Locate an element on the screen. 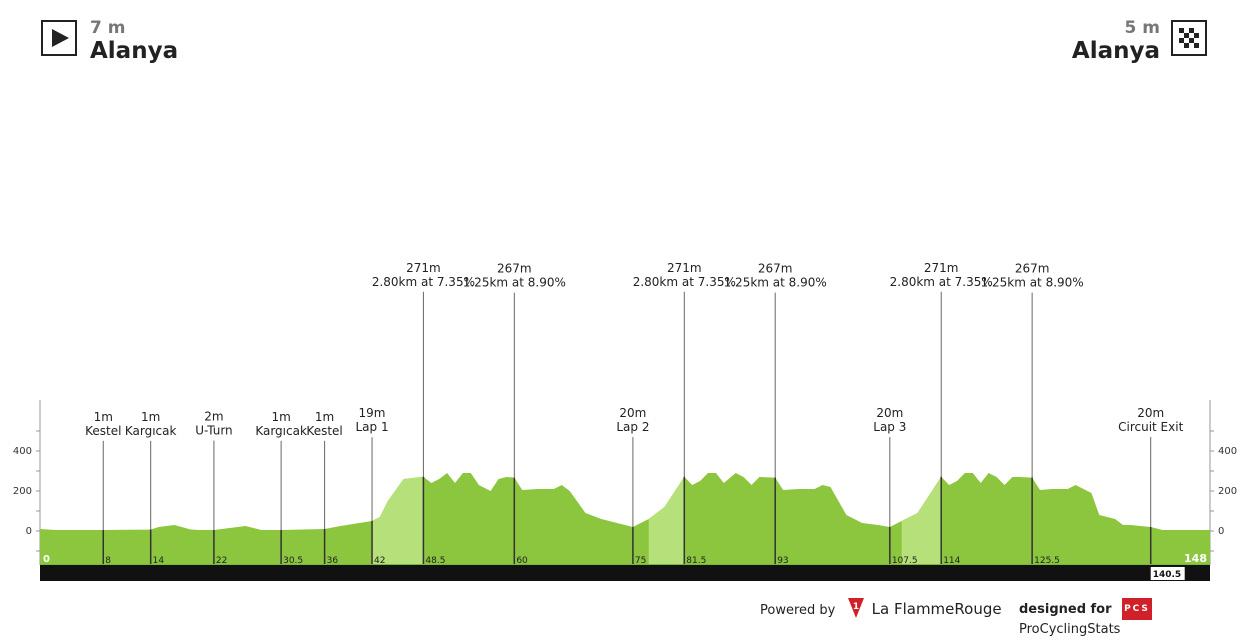 The width and height of the screenshot is (1250, 640). powered-by-label: Powered by is located at coordinates (798, 610).